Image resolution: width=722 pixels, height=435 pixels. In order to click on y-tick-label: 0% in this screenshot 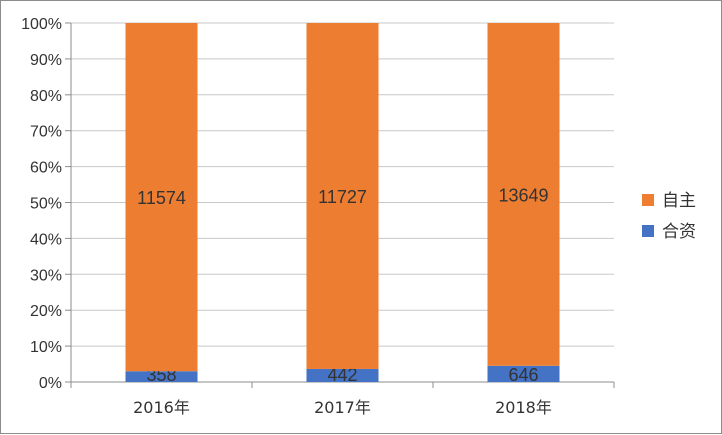, I will do `click(50, 383)`.